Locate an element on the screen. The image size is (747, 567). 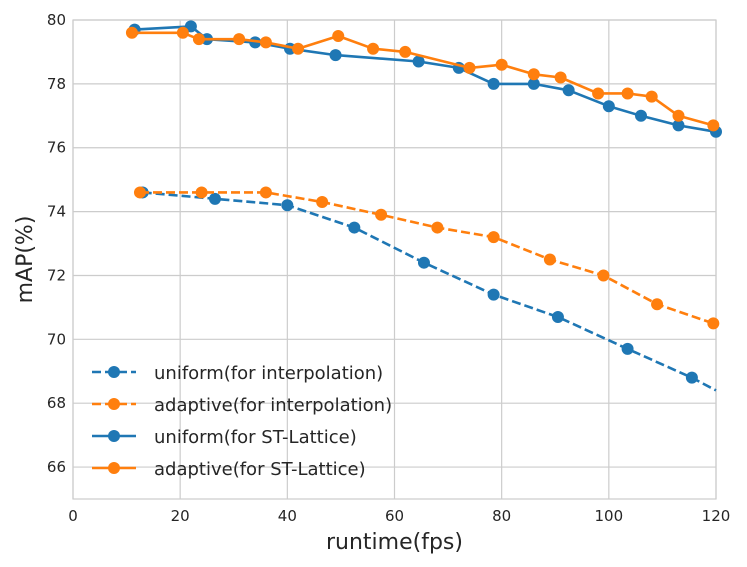
legend-label: adaptive(for ST-Lattice) is located at coordinates (260, 469).